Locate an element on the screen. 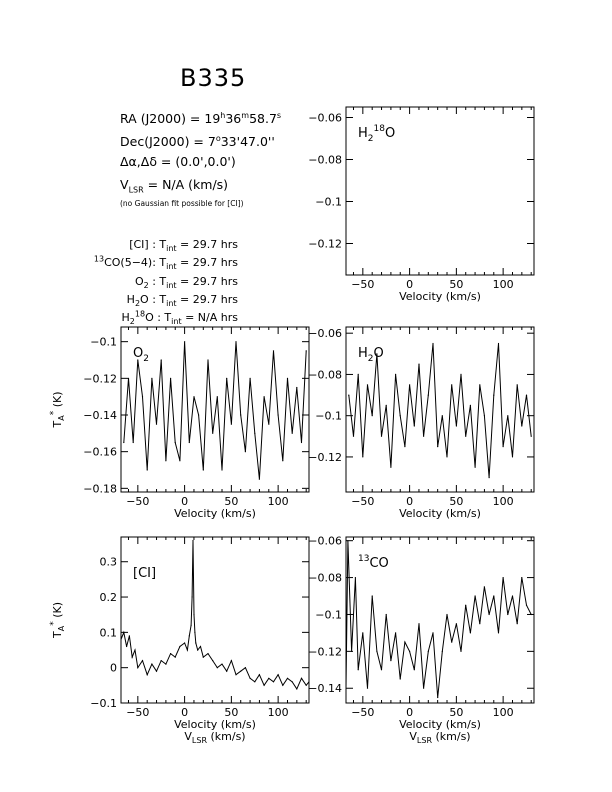 The width and height of the screenshot is (612, 792). y-tick-label: 0.2 is located at coordinates (109, 597).